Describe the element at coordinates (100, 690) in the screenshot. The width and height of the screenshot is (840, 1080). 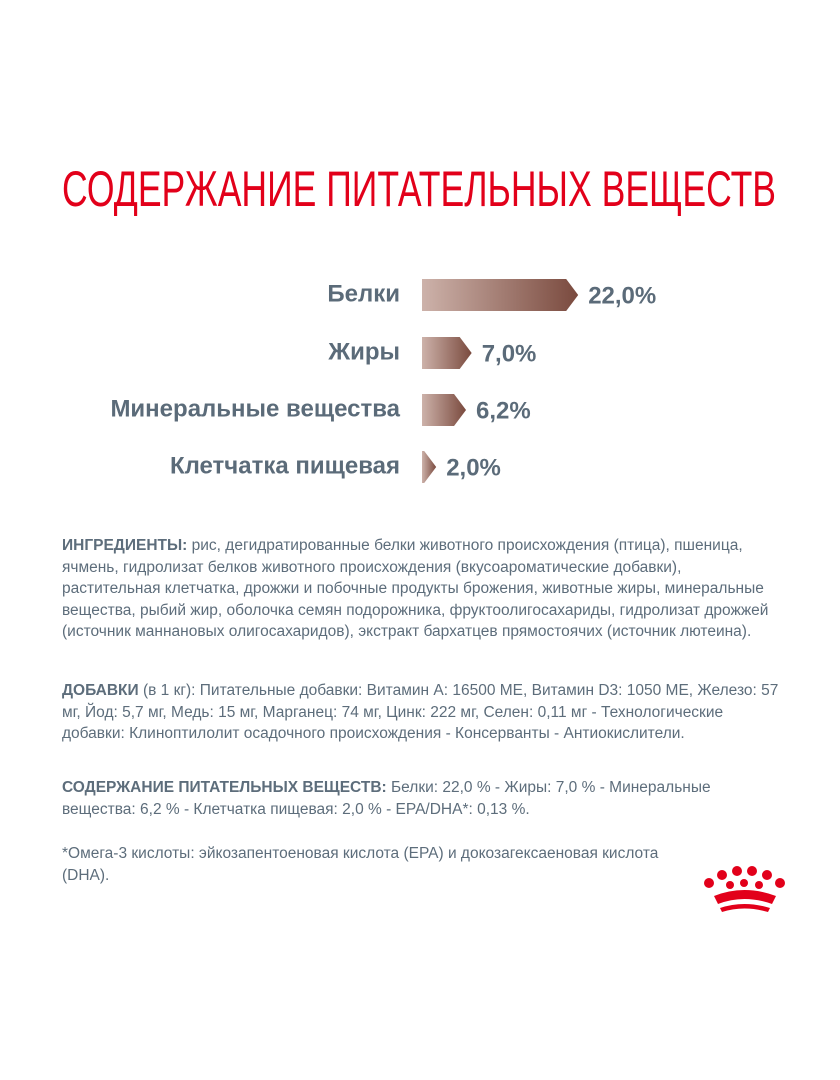
I see `section-label: ДОБАВКИ` at that location.